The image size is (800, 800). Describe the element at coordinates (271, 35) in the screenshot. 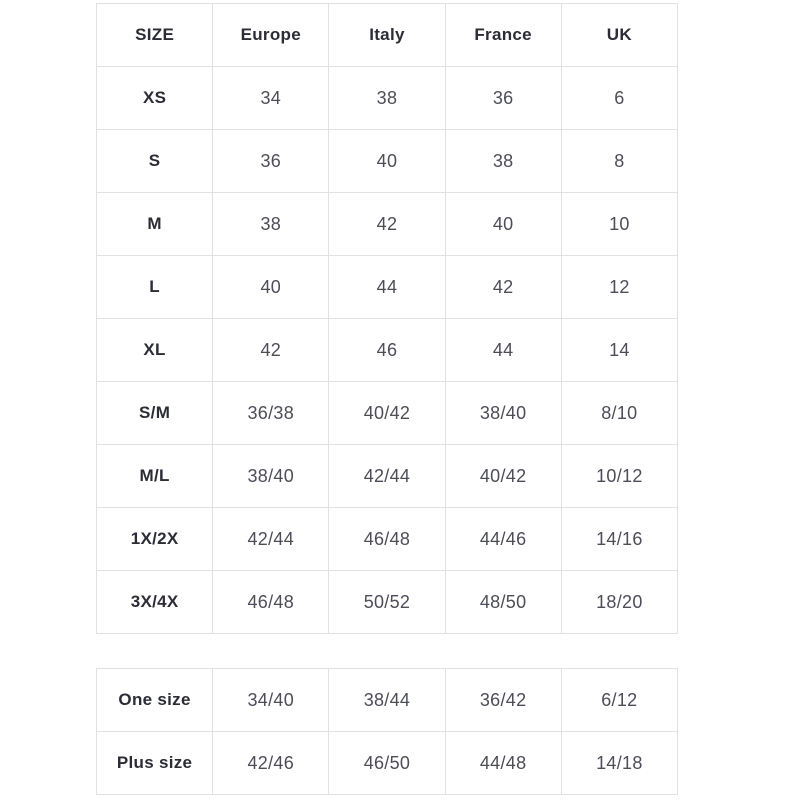

I see `column-header-europe: Europe` at that location.